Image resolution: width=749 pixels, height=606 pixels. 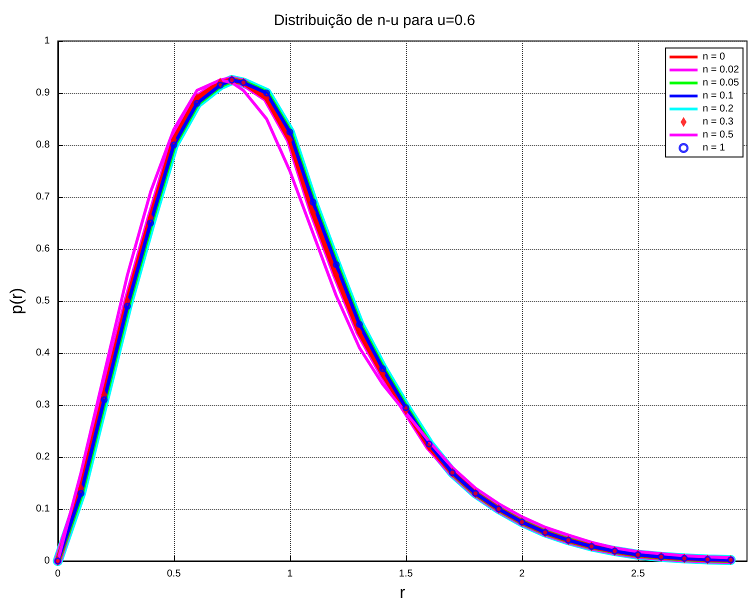 What do you see at coordinates (174, 574) in the screenshot?
I see `x-tick-label: 0.5` at bounding box center [174, 574].